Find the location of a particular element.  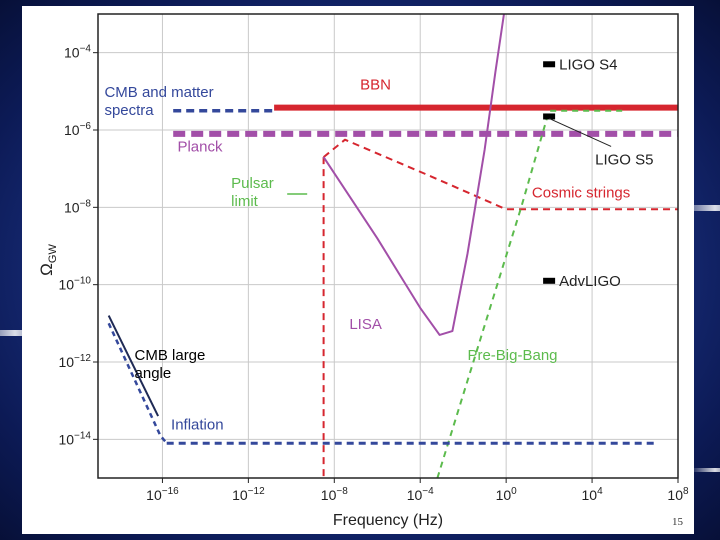

label-ligo-s5: LIGO S5 is located at coordinates (624, 159).